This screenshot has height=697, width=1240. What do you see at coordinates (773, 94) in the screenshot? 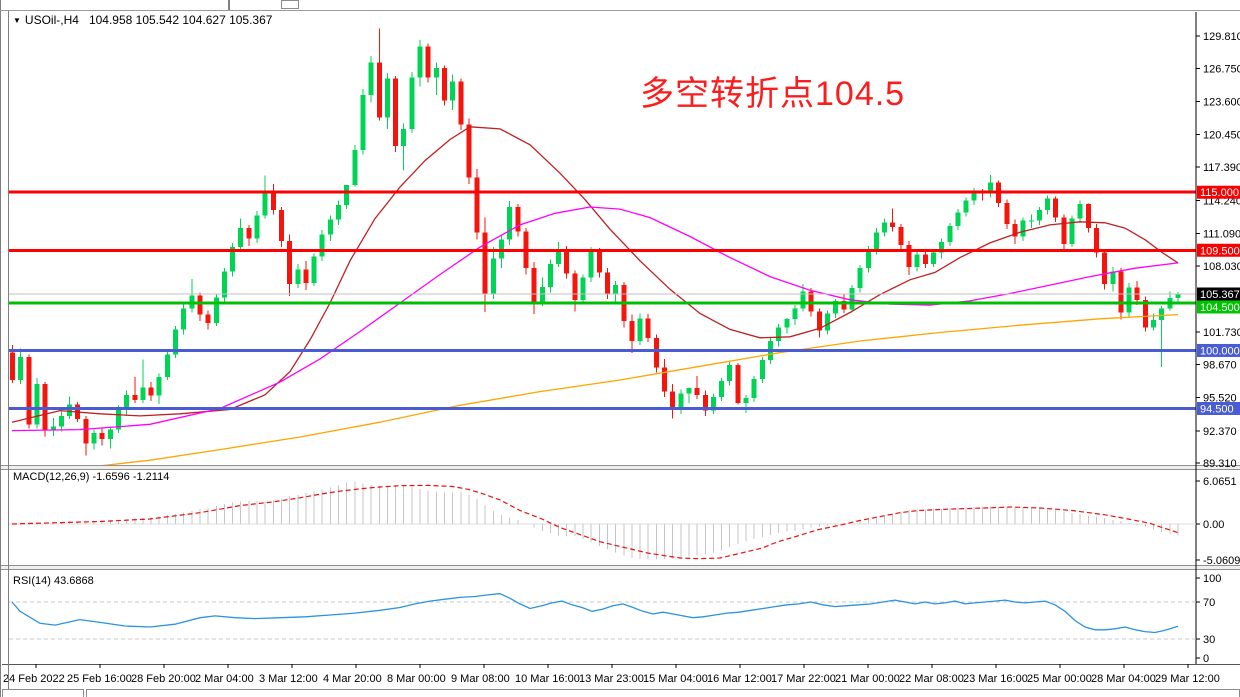
I see `chart-annotation-text: 多空转折点104.5` at bounding box center [773, 94].